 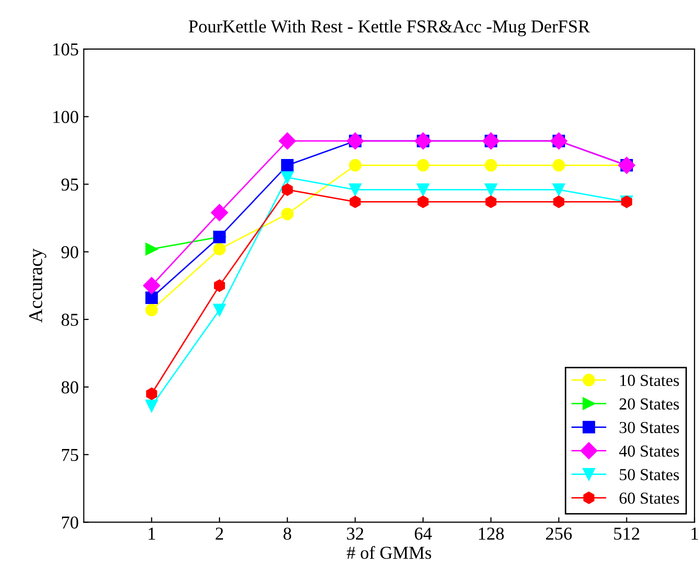 What do you see at coordinates (649, 404) in the screenshot?
I see `legend-label: 20 States` at bounding box center [649, 404].